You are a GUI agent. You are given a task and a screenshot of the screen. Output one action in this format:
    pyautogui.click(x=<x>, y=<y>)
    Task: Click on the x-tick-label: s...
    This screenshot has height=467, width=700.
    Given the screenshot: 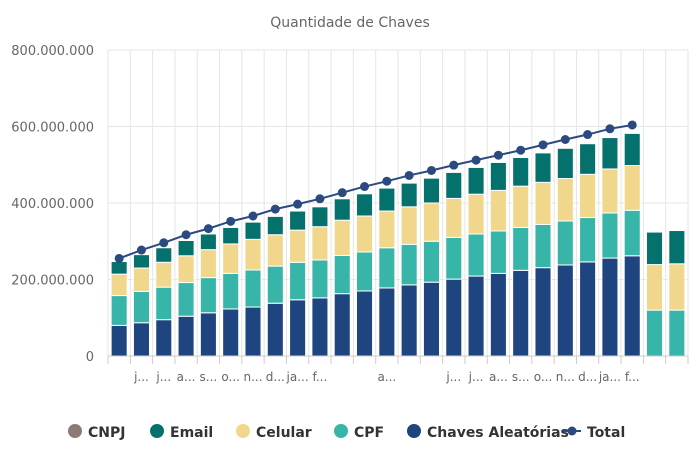 What is the action you would take?
    pyautogui.click(x=521, y=377)
    